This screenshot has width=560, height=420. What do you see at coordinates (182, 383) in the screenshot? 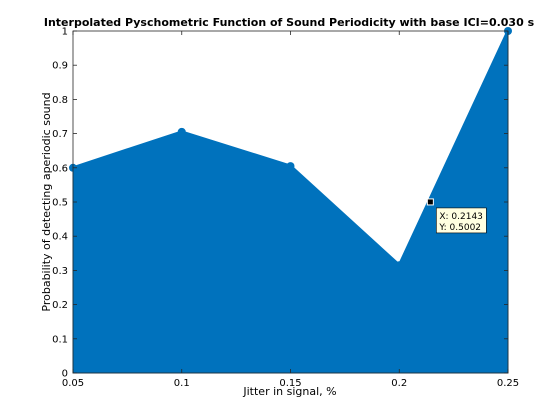
I see `x-tick-label: 0.1` at bounding box center [182, 383].